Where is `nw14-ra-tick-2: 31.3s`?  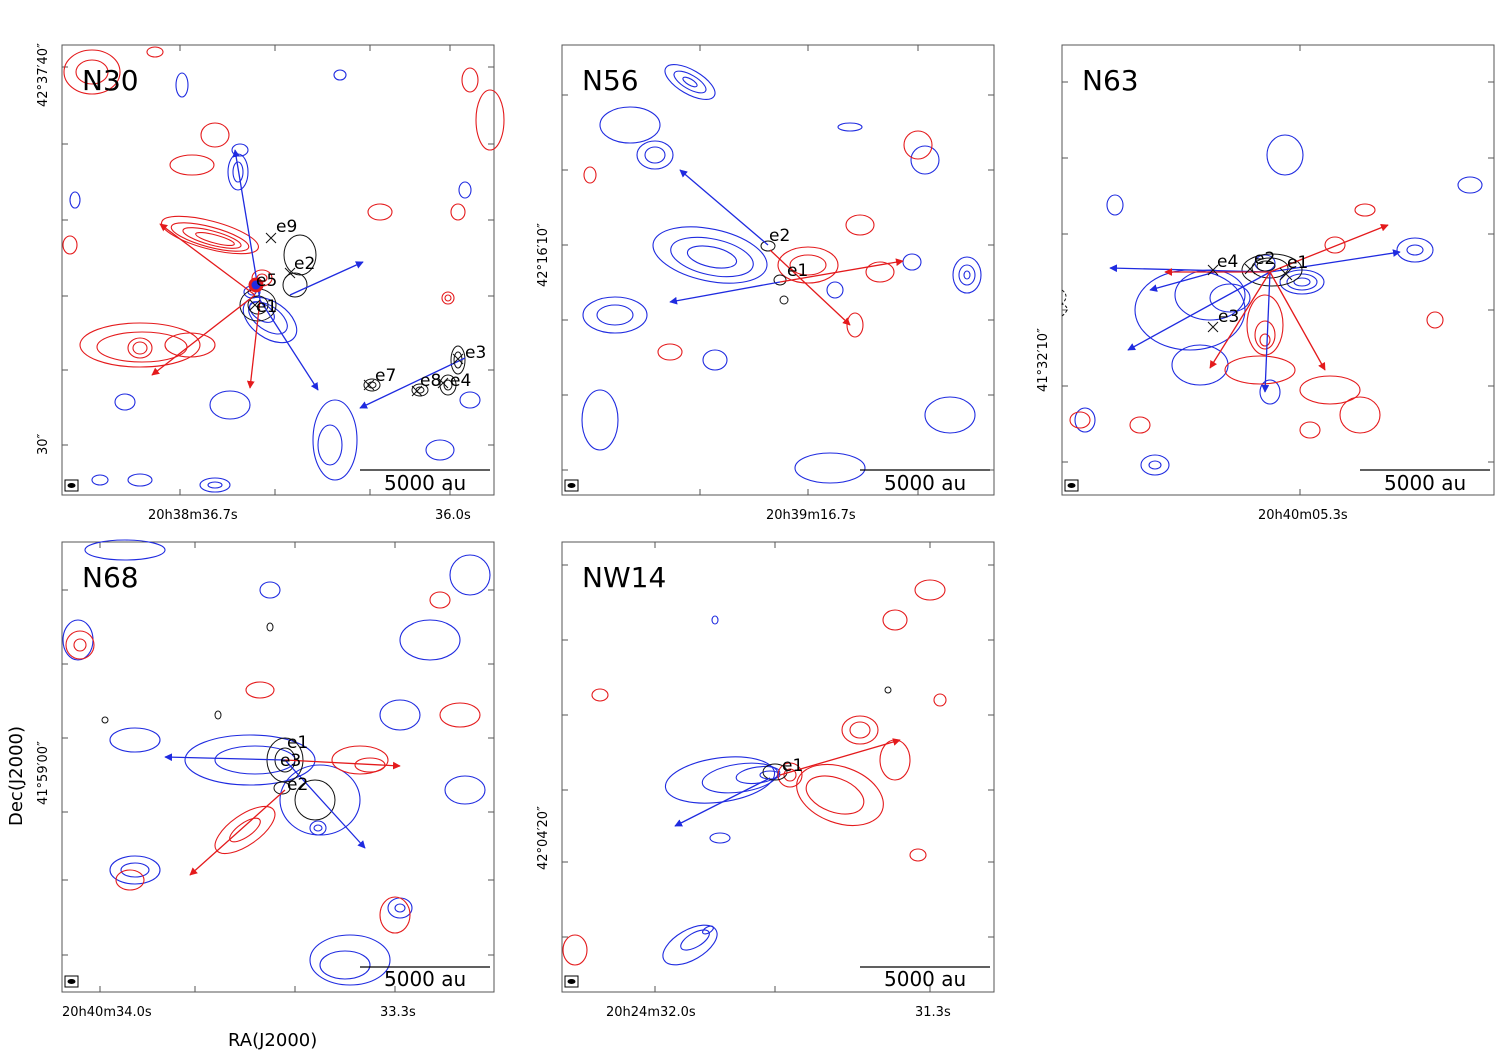
nw14-ra-tick-2: 31.3s is located at coordinates (933, 1012).